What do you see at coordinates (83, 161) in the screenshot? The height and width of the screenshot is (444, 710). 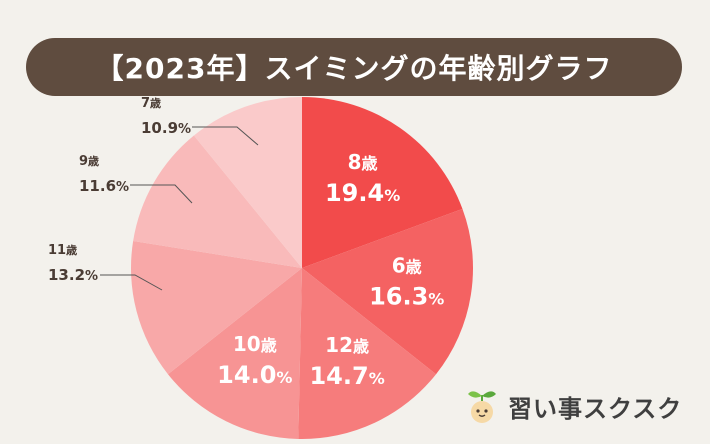 I see `slice-age-9: 9` at bounding box center [83, 161].